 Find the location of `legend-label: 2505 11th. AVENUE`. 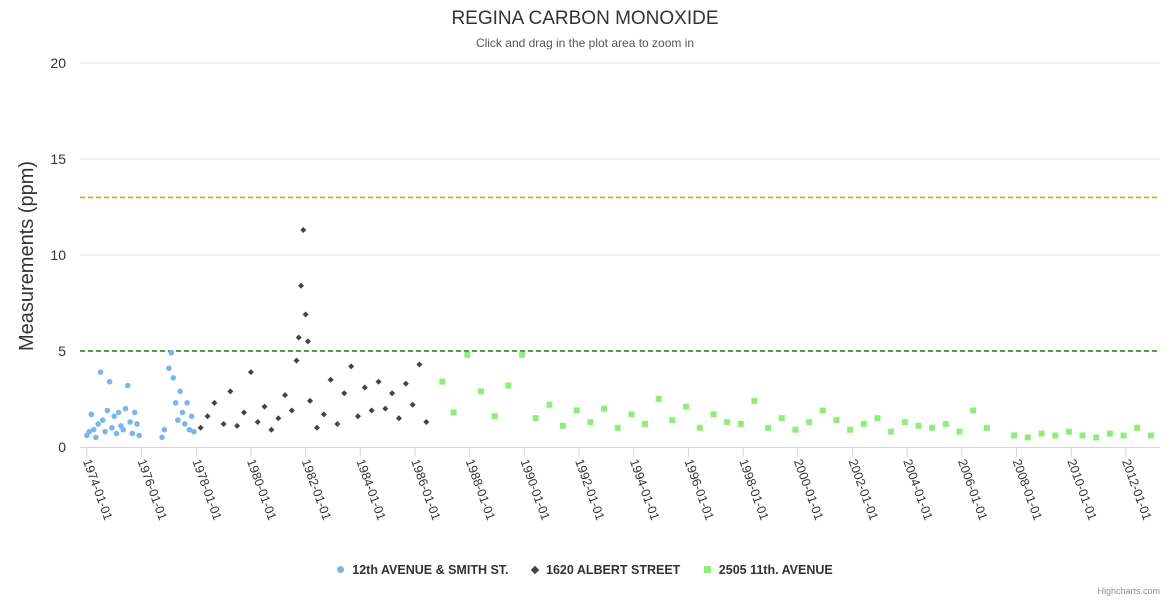

legend-label: 2505 11th. AVENUE is located at coordinates (775, 569).